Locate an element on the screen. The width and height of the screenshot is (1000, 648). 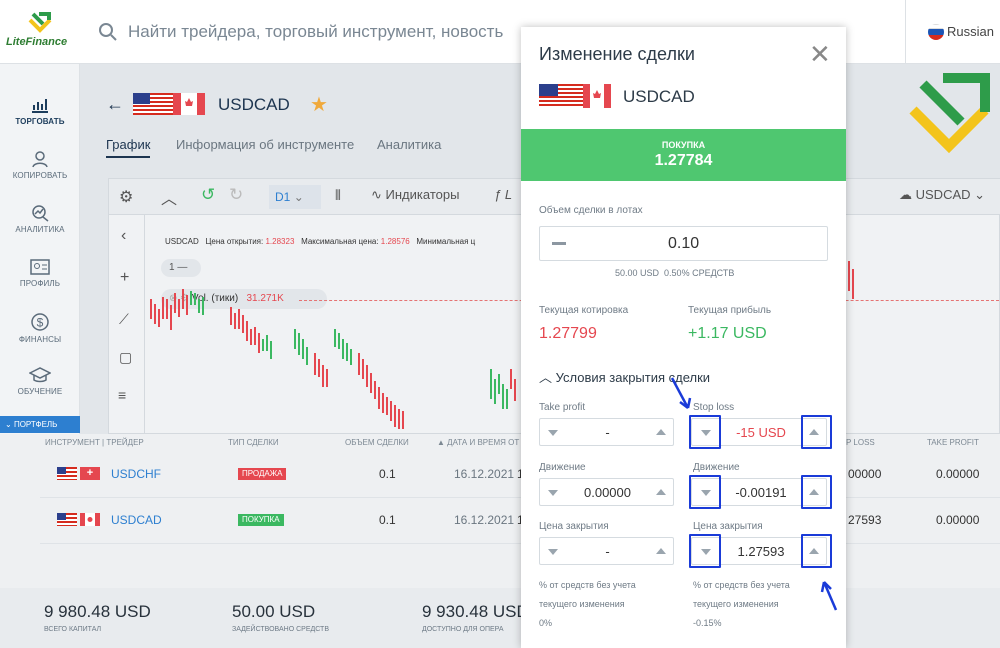
sidebar-item-profile: ПРОФИЛЬ is located at coordinates (40, 273).